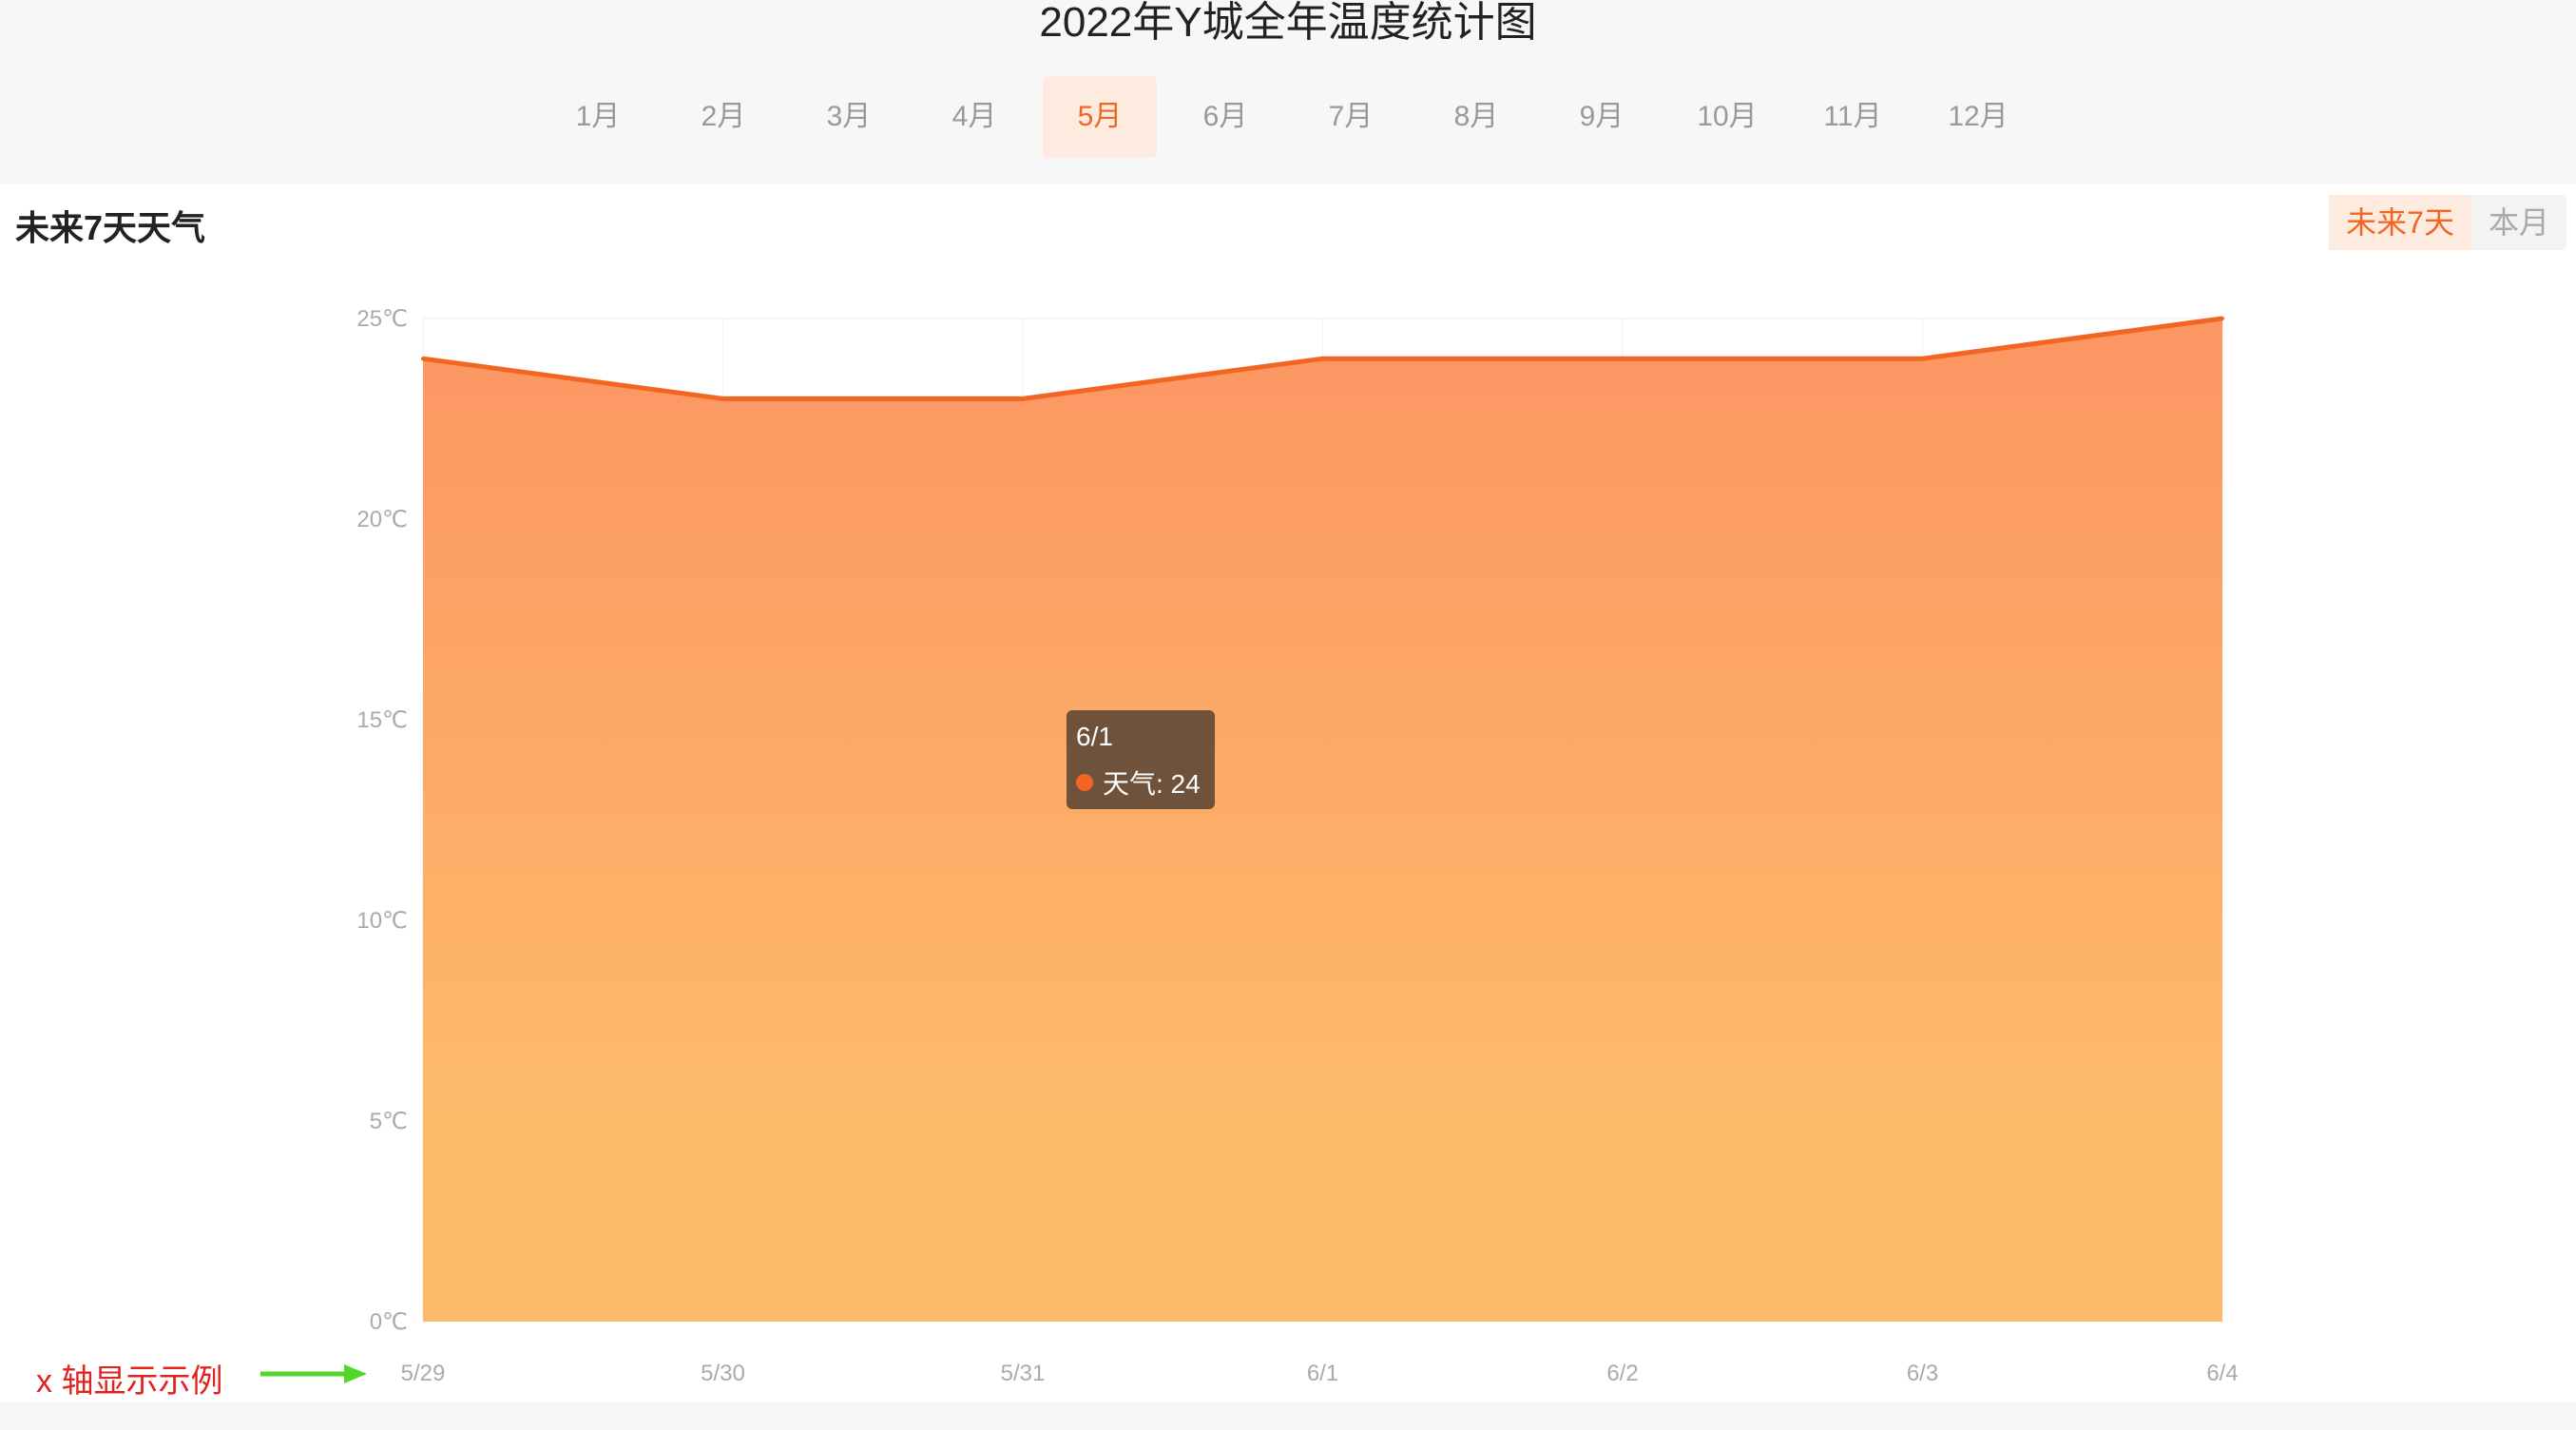 The image size is (2576, 1430). I want to click on section-title: 未来7天天气, so click(111, 227).